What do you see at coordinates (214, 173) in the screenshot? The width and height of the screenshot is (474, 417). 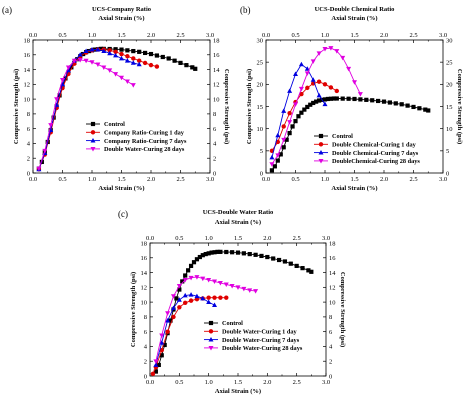 I see `y-tick-label-right: 0` at bounding box center [214, 173].